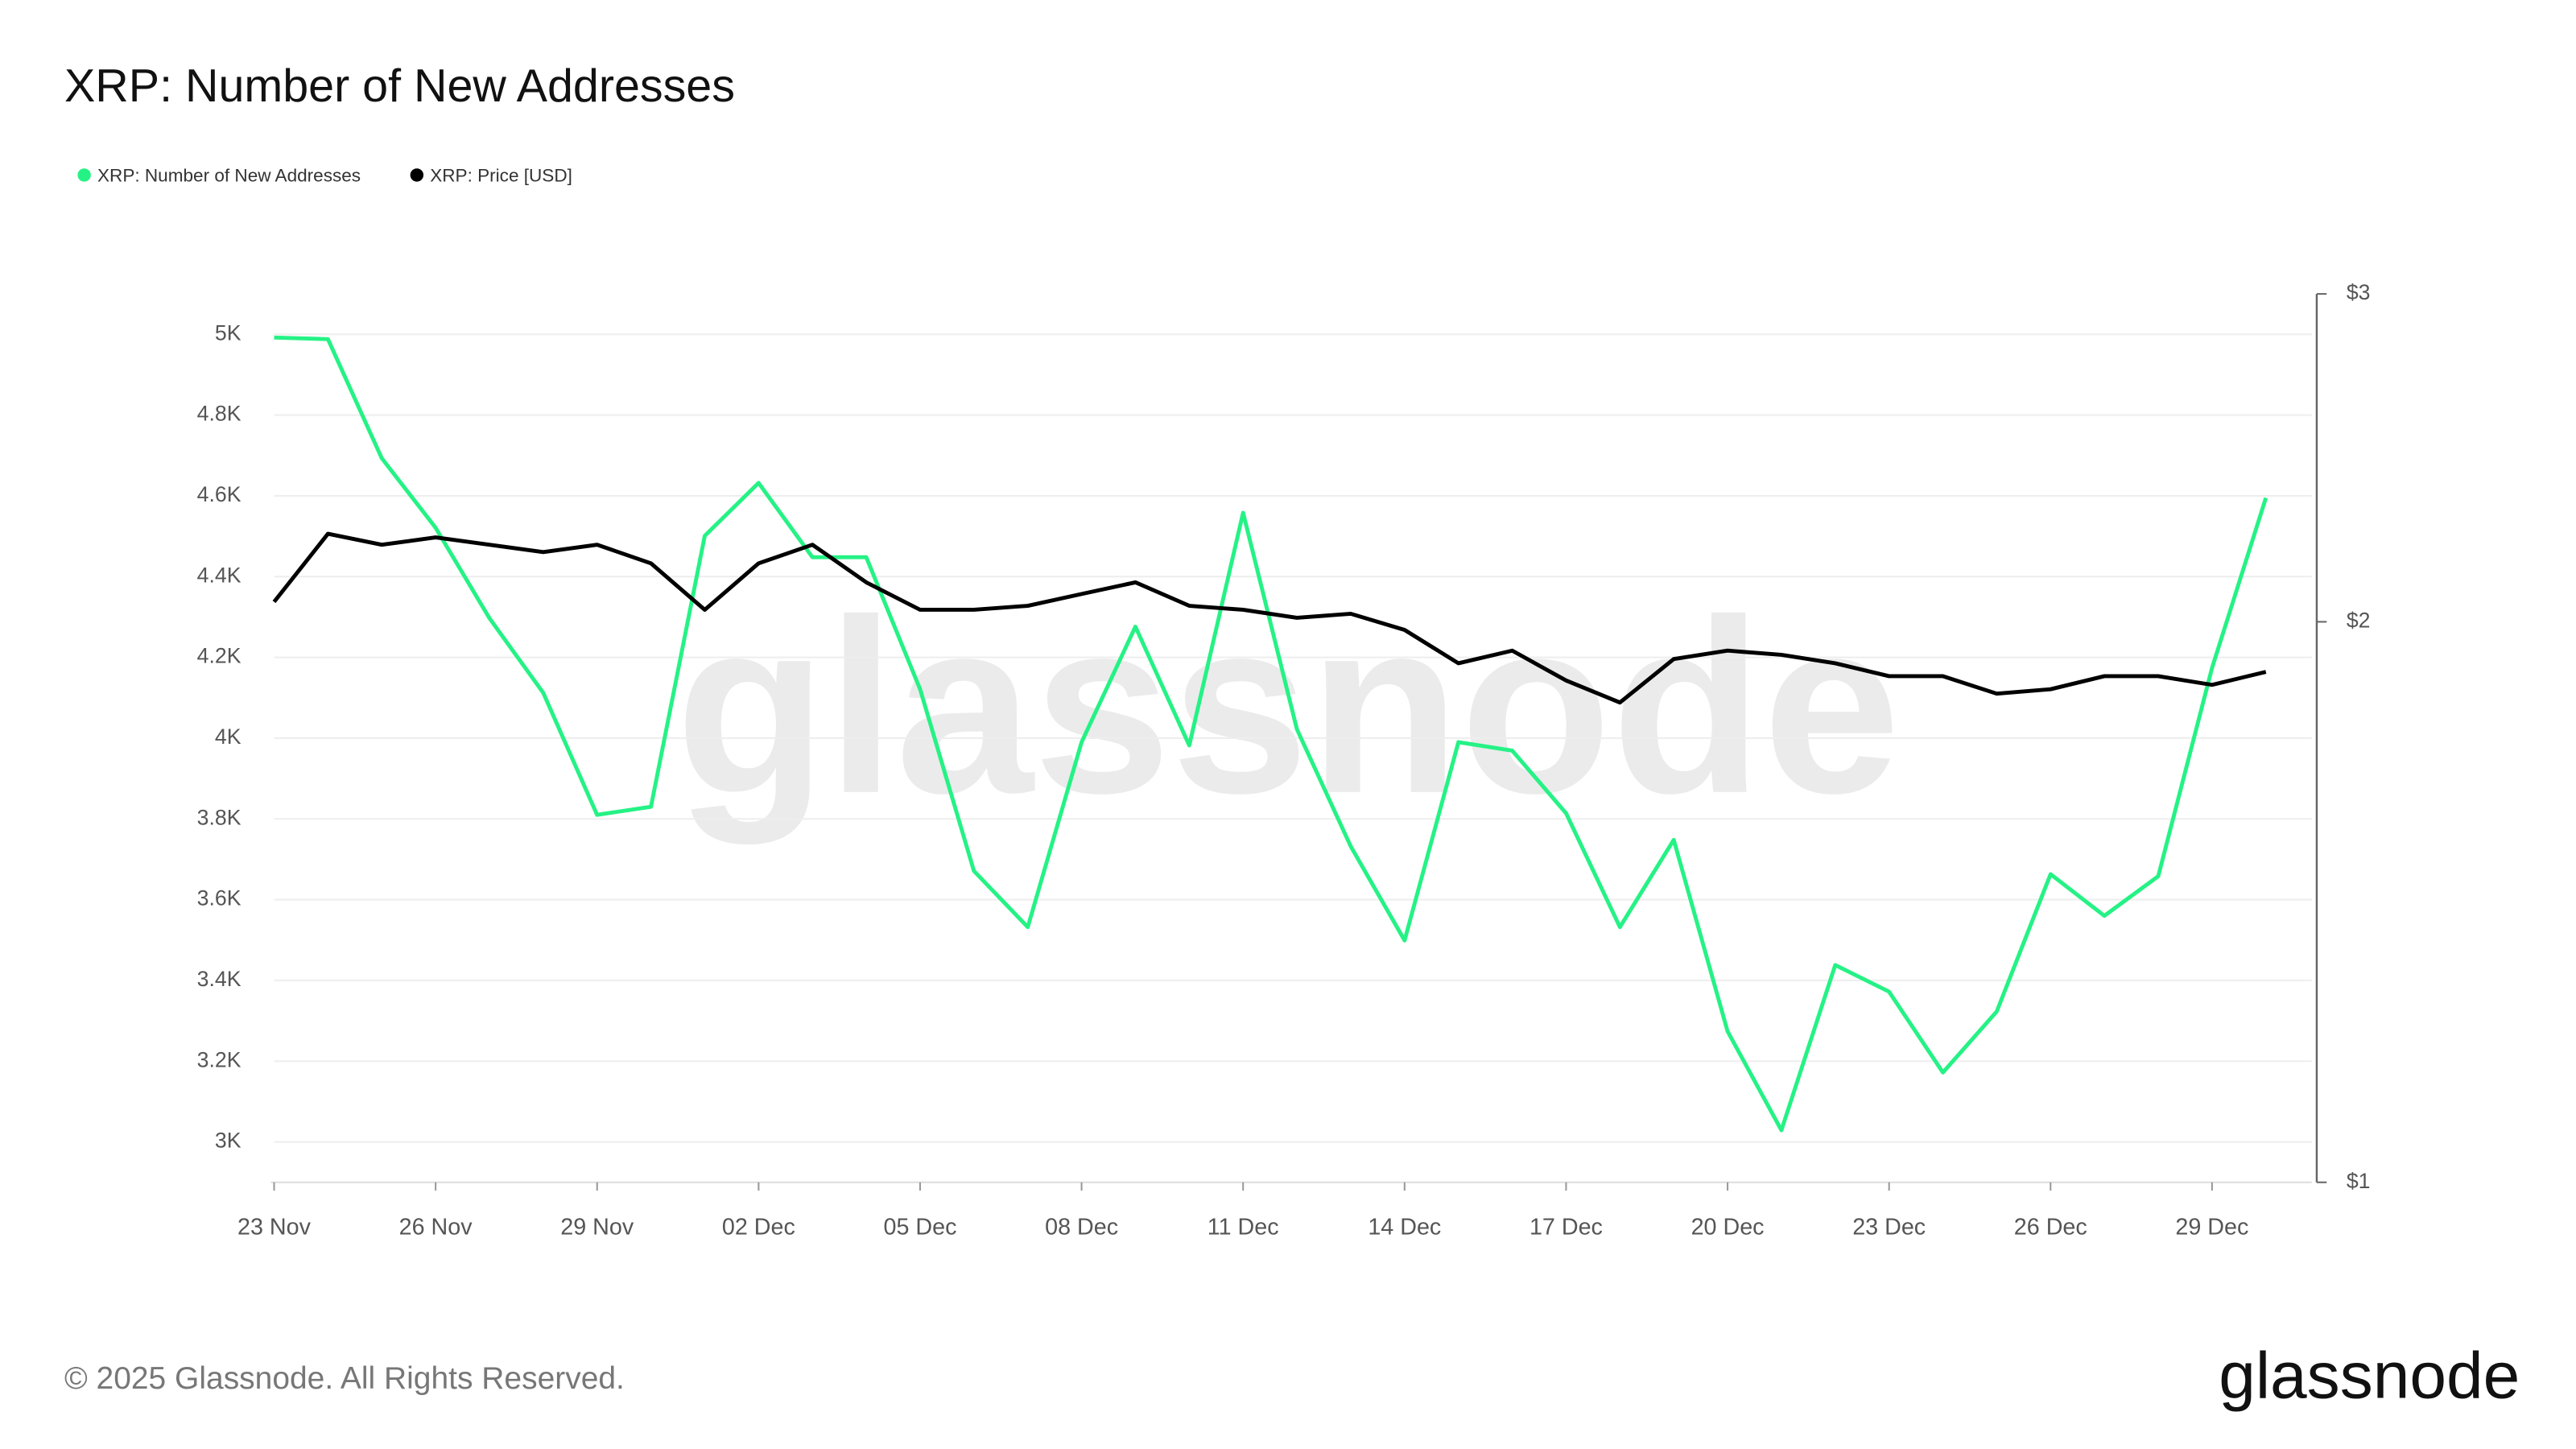  Describe the element at coordinates (2369, 1376) in the screenshot. I see `logo: glassnode` at that location.